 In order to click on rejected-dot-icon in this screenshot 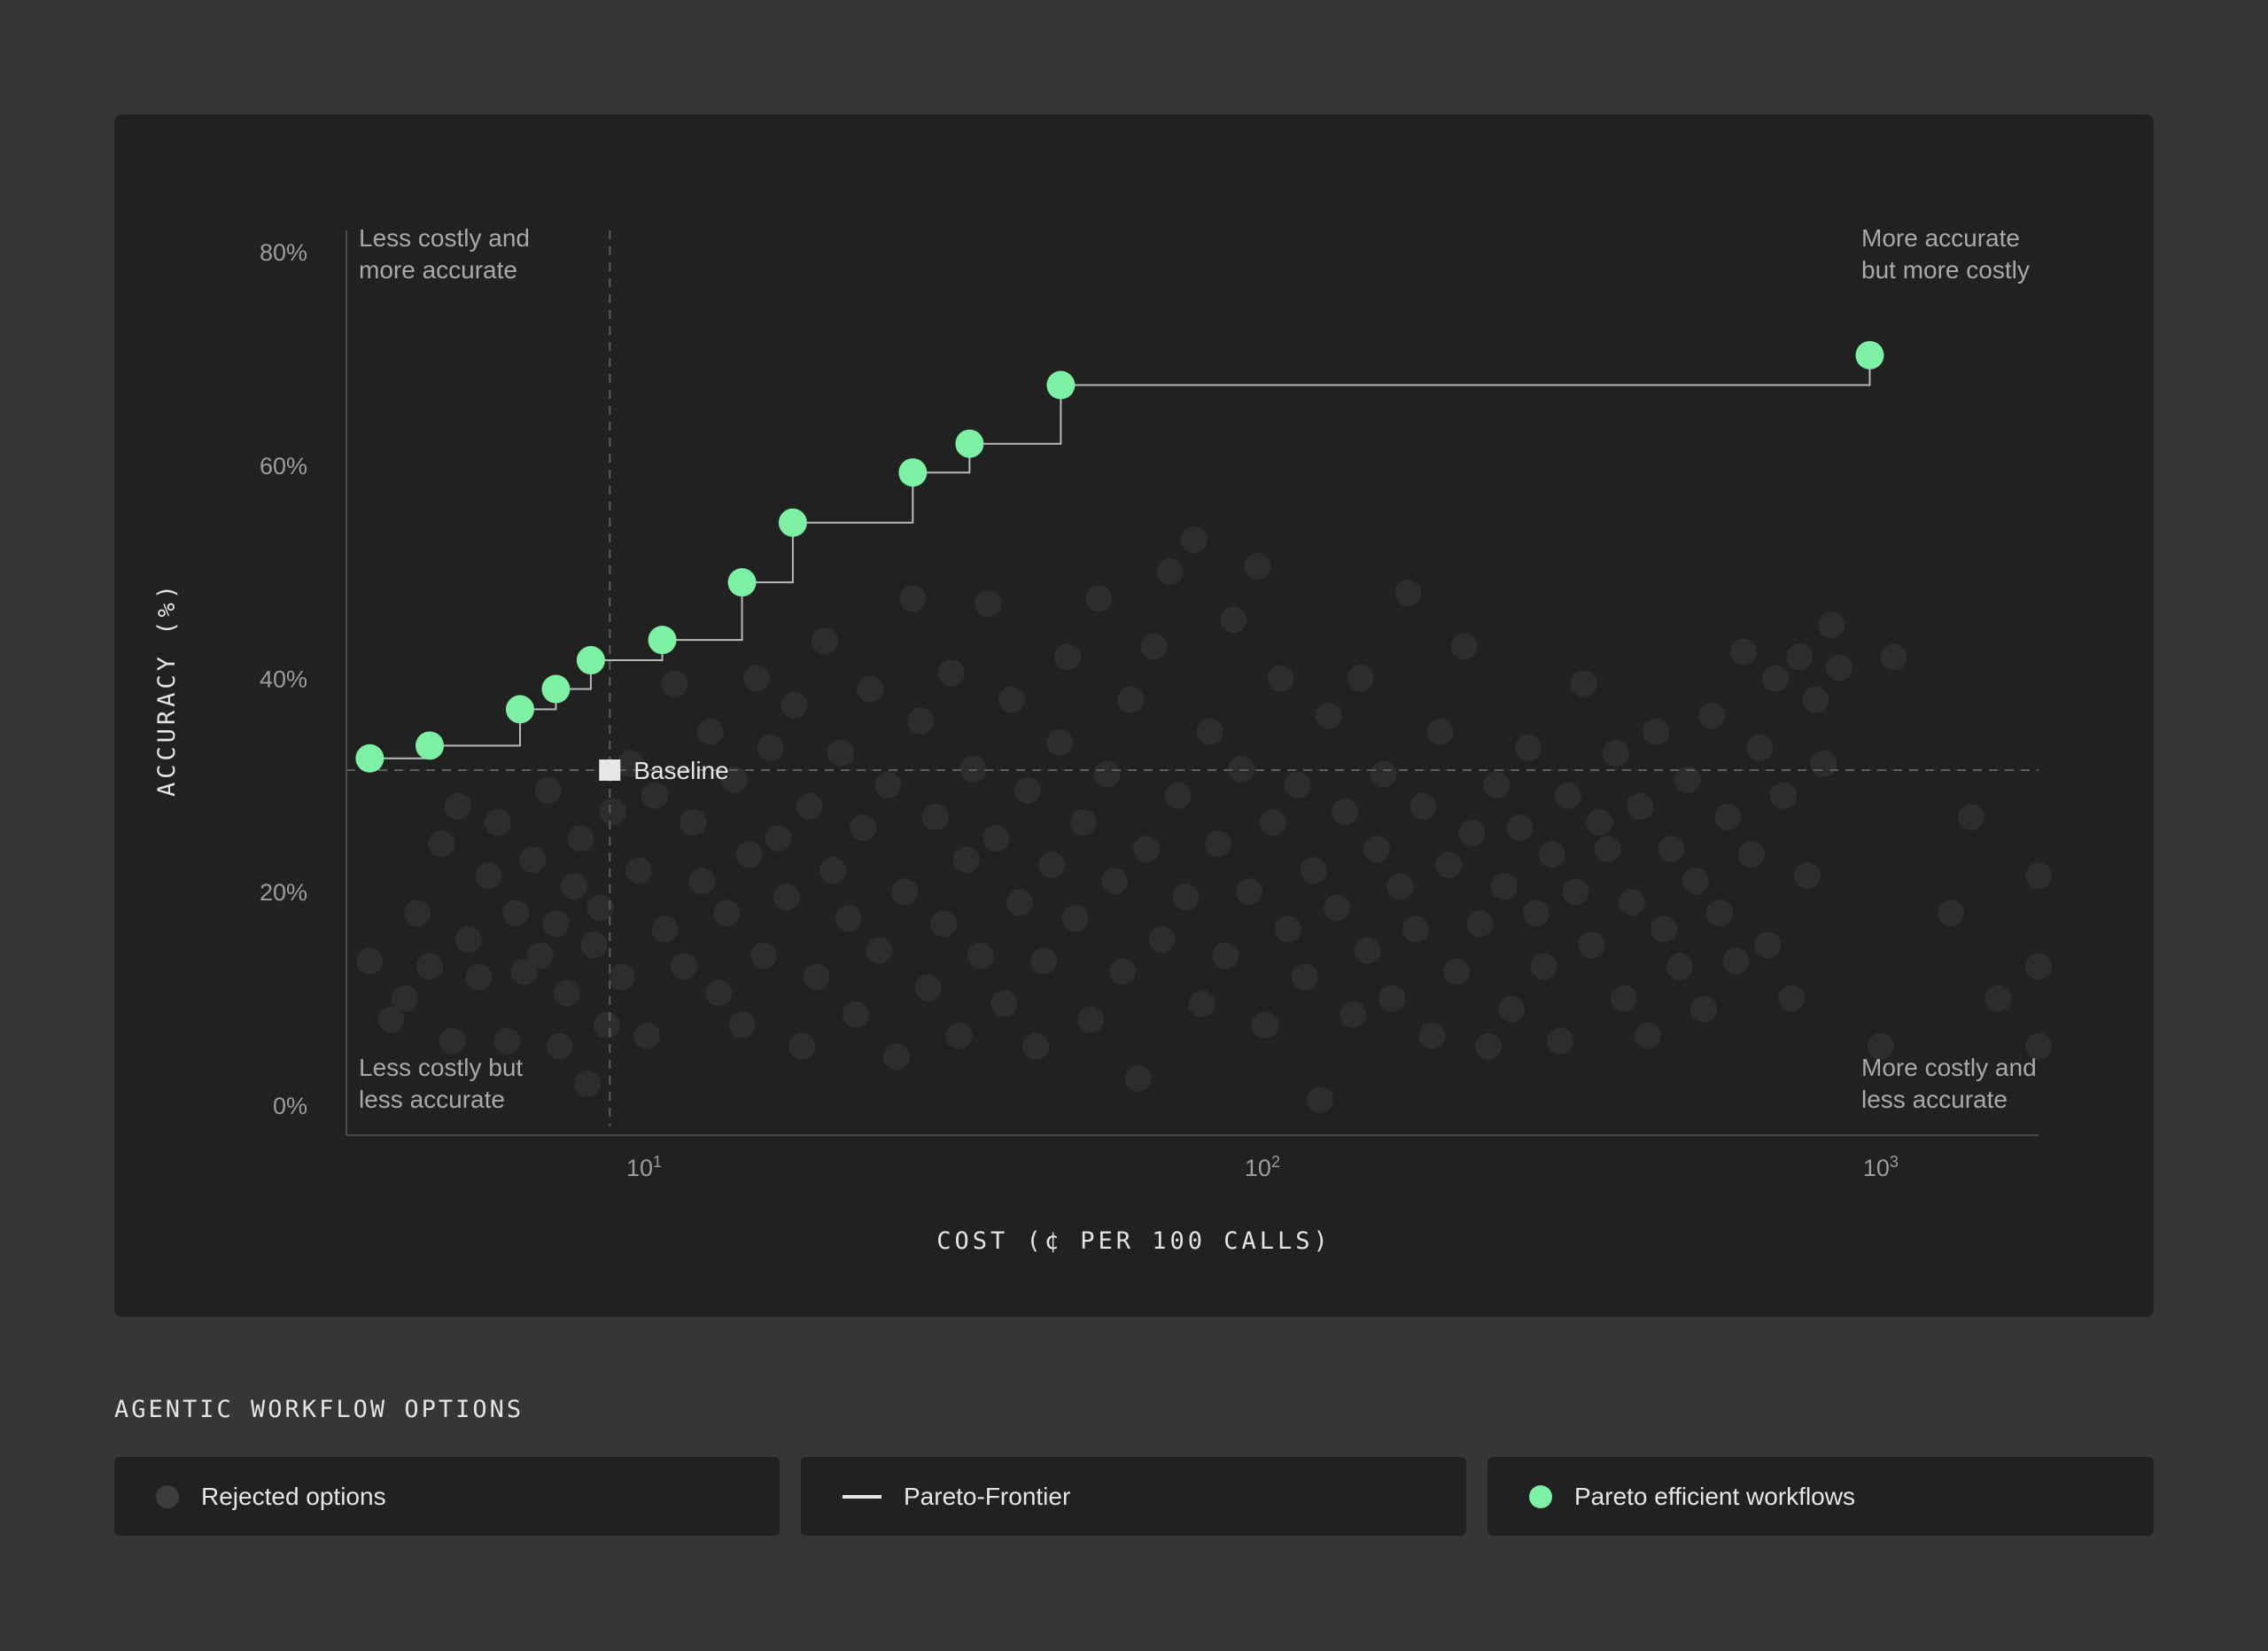, I will do `click(167, 1496)`.